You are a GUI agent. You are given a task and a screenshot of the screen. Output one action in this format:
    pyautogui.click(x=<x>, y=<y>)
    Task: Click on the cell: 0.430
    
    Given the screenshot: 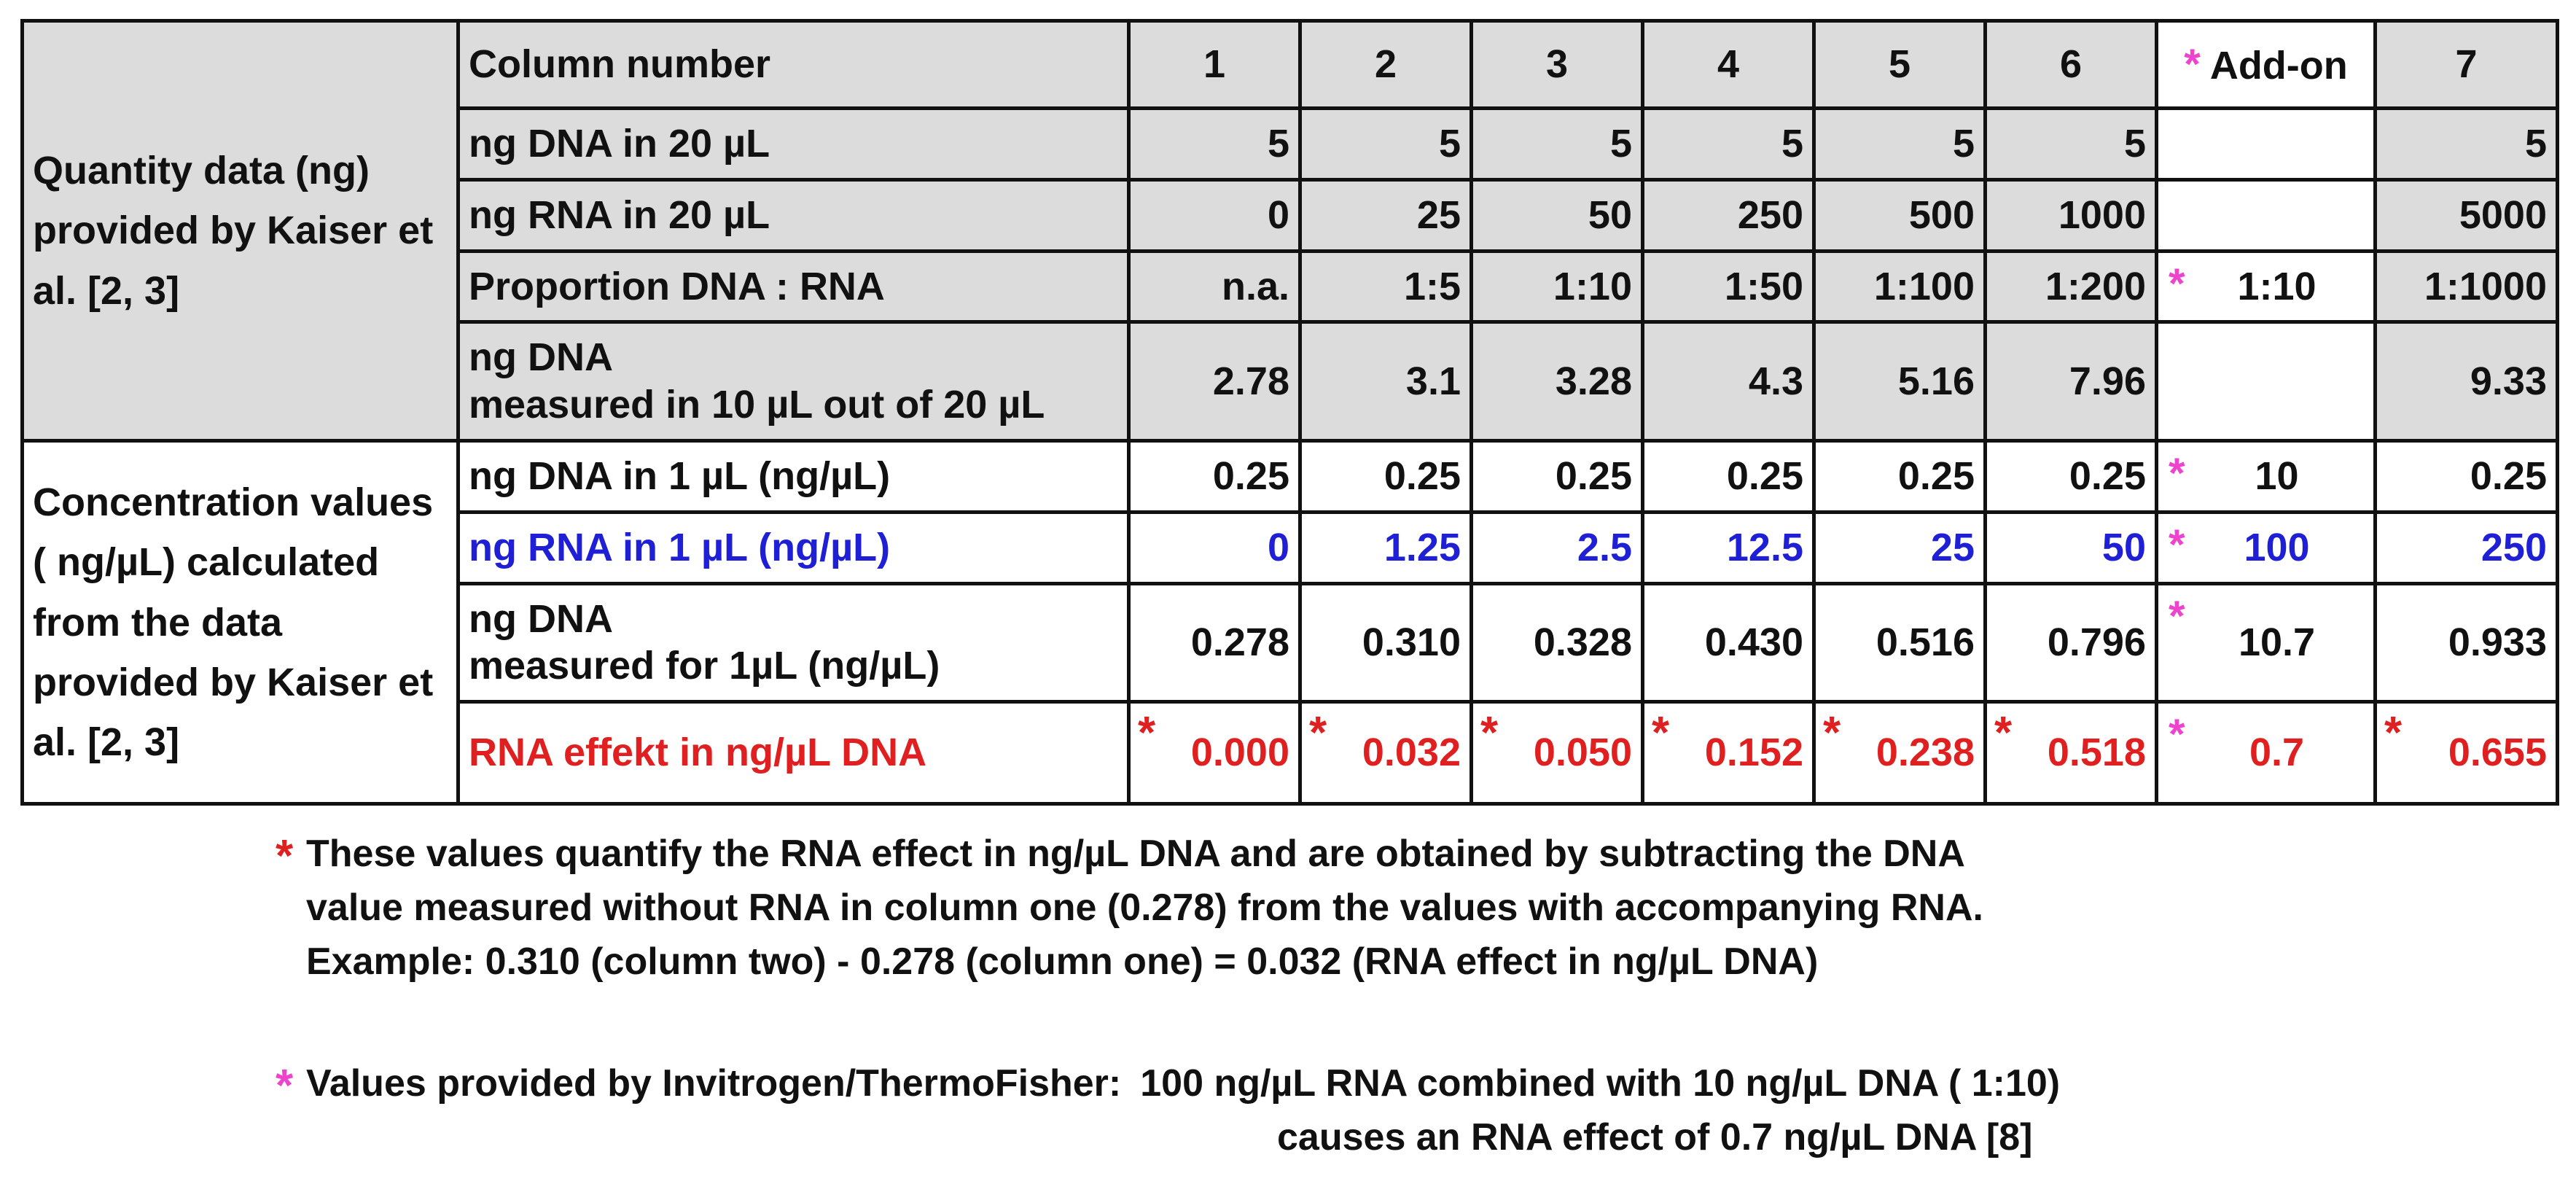 What is the action you would take?
    pyautogui.click(x=1728, y=643)
    